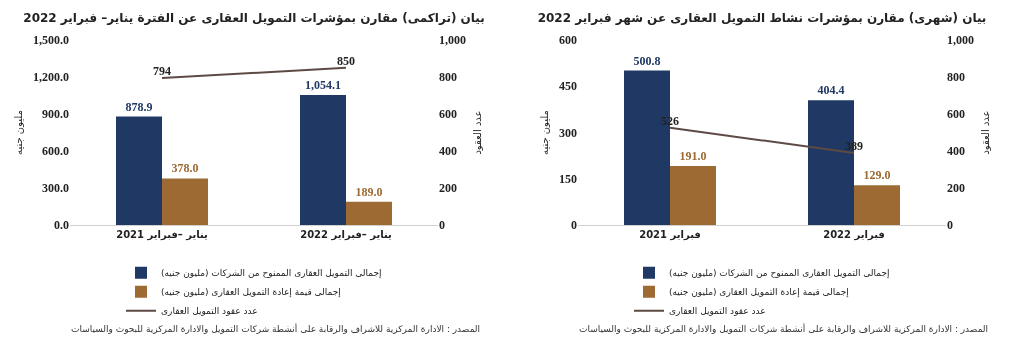  What do you see at coordinates (670, 235) in the screenshot?
I see `x-tick-label: فبراير 2021` at bounding box center [670, 235].